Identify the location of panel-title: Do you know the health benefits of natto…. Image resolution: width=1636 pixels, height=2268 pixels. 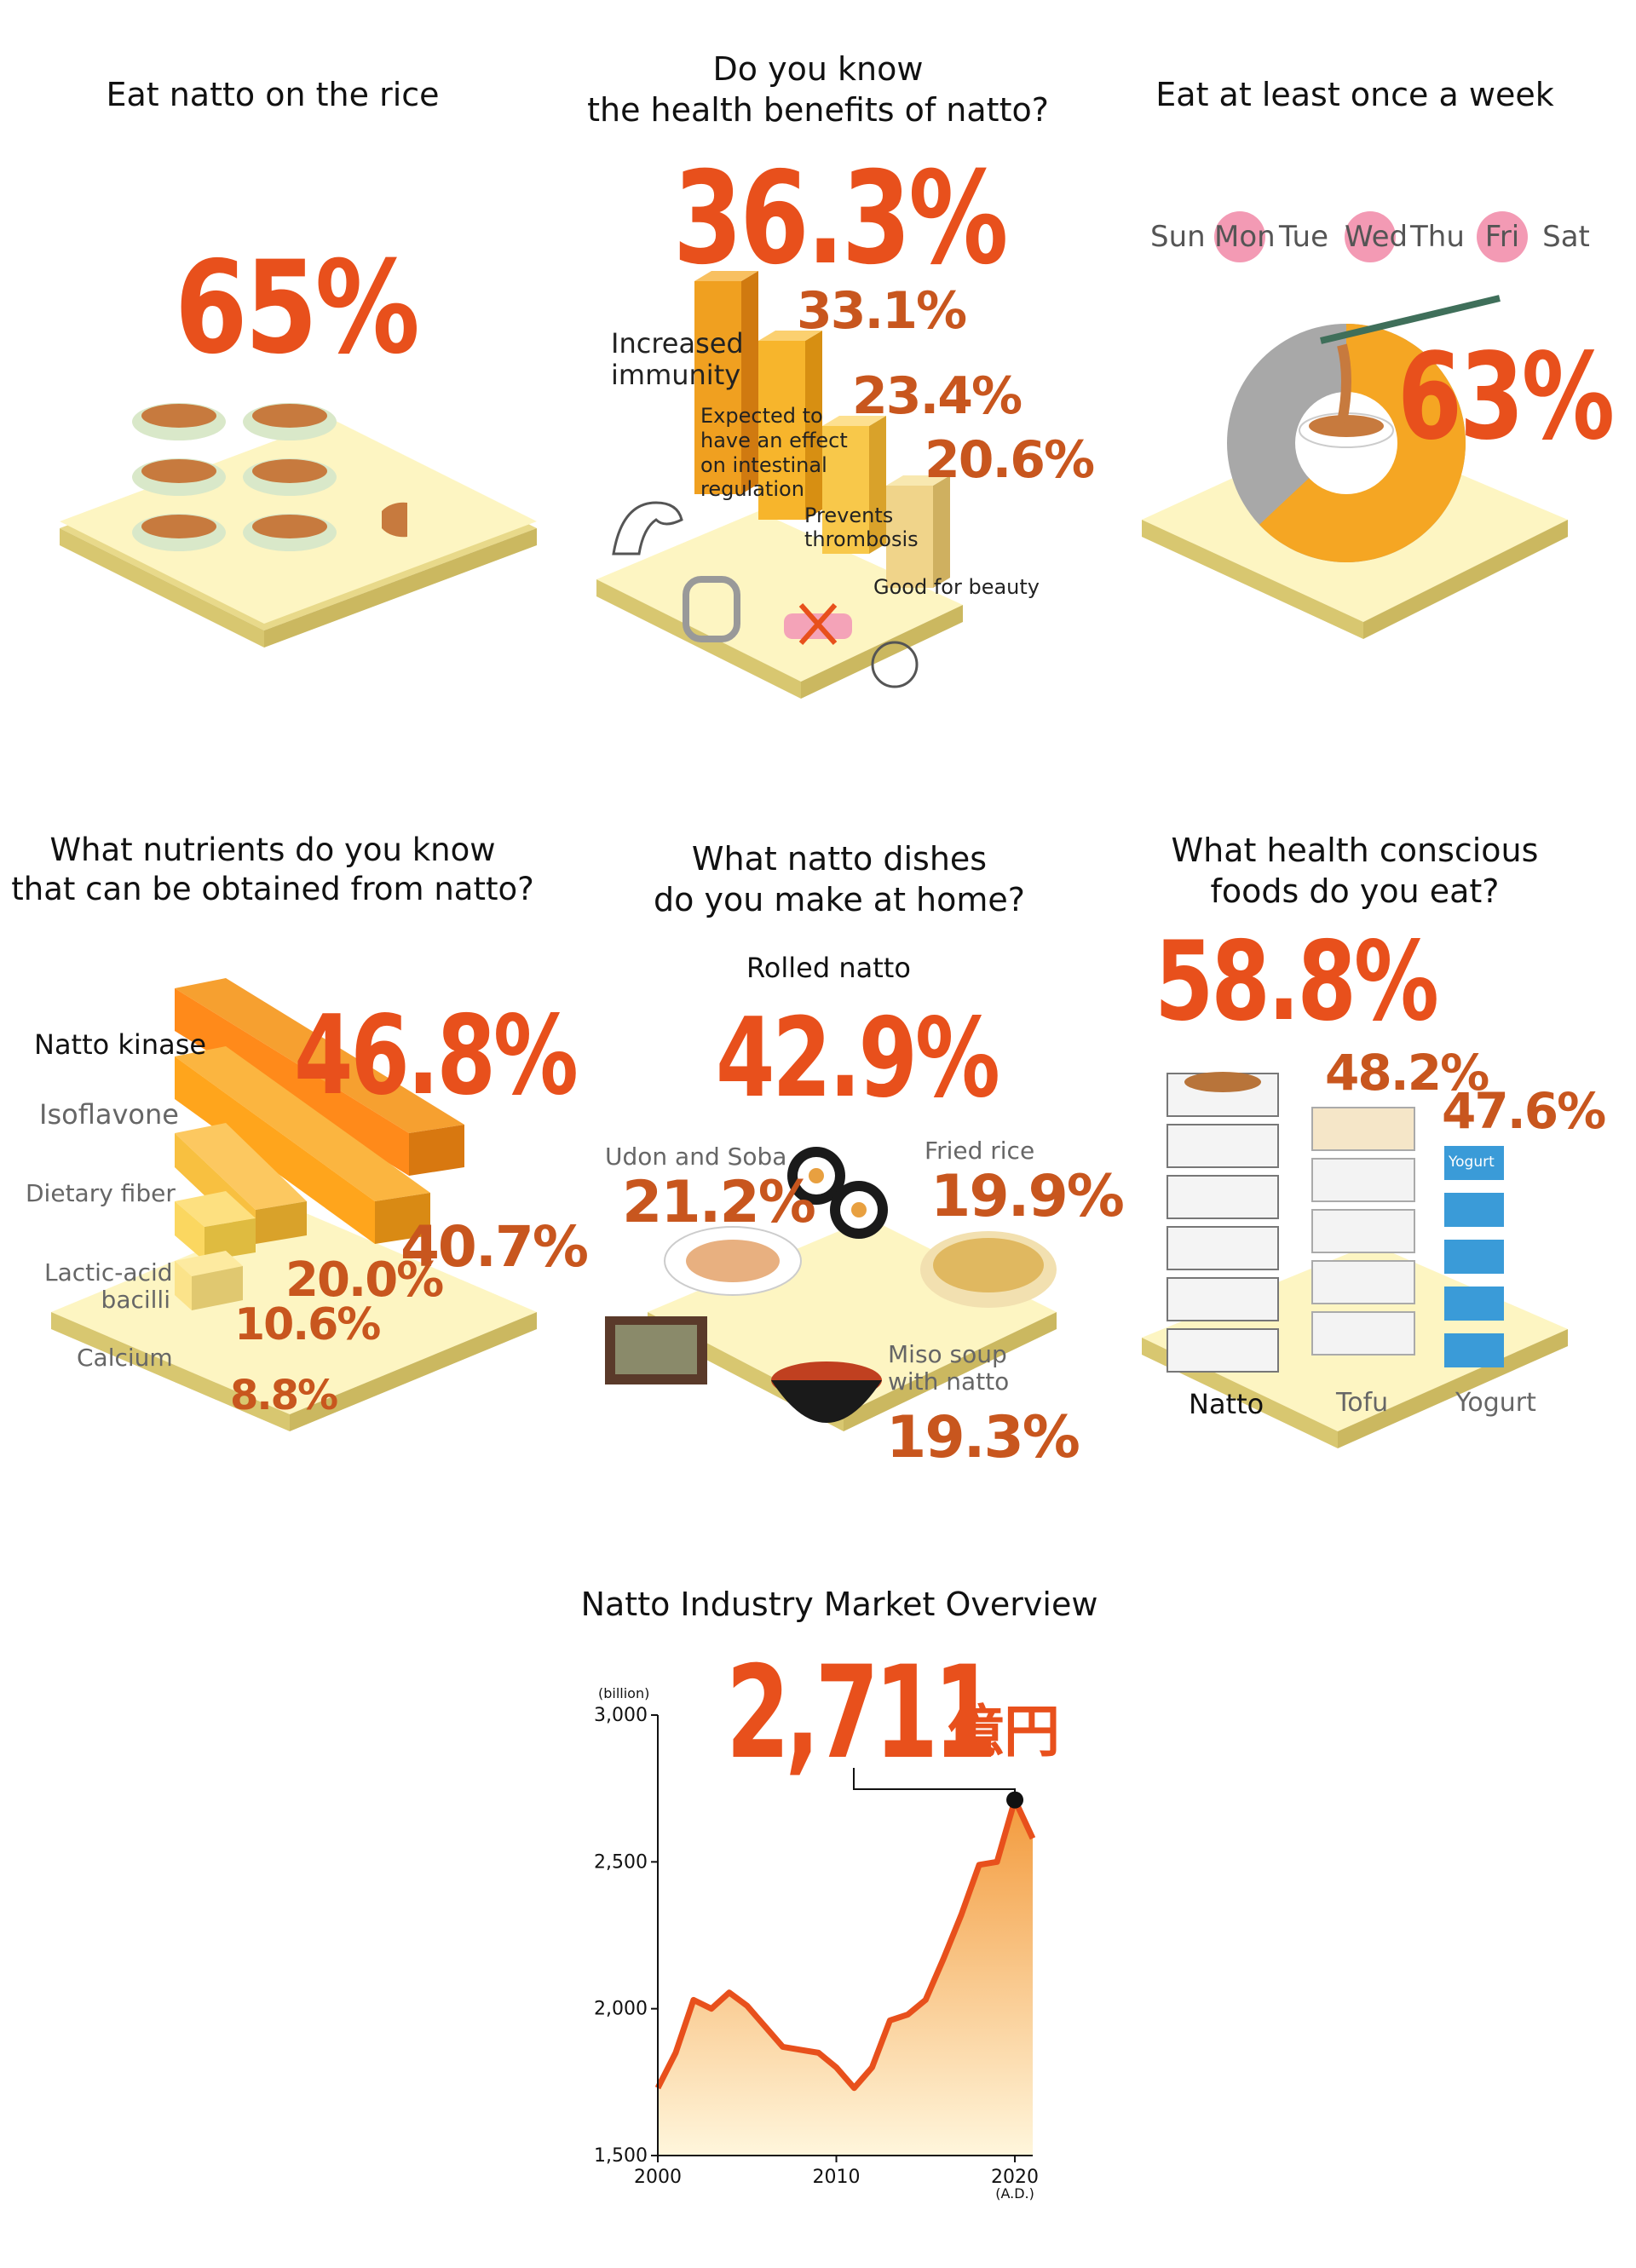
(818, 89).